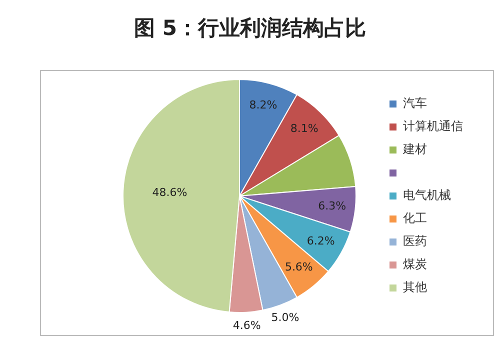 This screenshot has height=362, width=500. What do you see at coordinates (304, 128) in the screenshot?
I see `data-label: 8.1%` at bounding box center [304, 128].